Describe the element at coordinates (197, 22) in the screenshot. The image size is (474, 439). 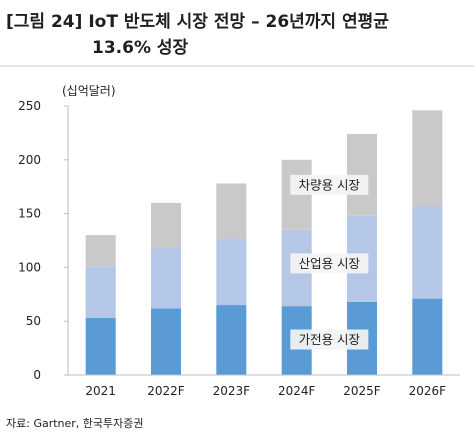
I see `chart-title-line1: [그림 24] IoT 반도체 시장 전망 – 26년까지 연평균` at that location.